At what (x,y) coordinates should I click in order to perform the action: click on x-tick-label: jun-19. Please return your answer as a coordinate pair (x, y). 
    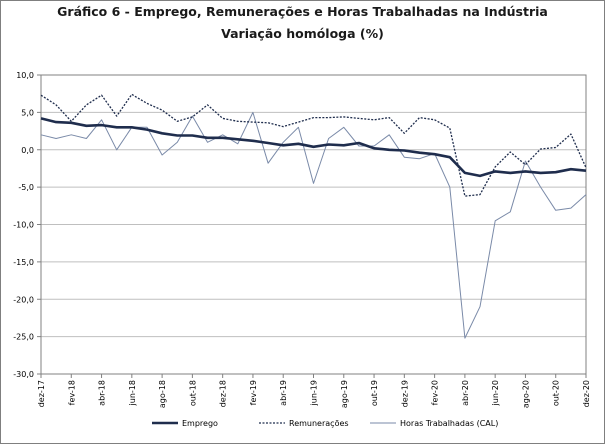
    Looking at the image, I should click on (314, 393).